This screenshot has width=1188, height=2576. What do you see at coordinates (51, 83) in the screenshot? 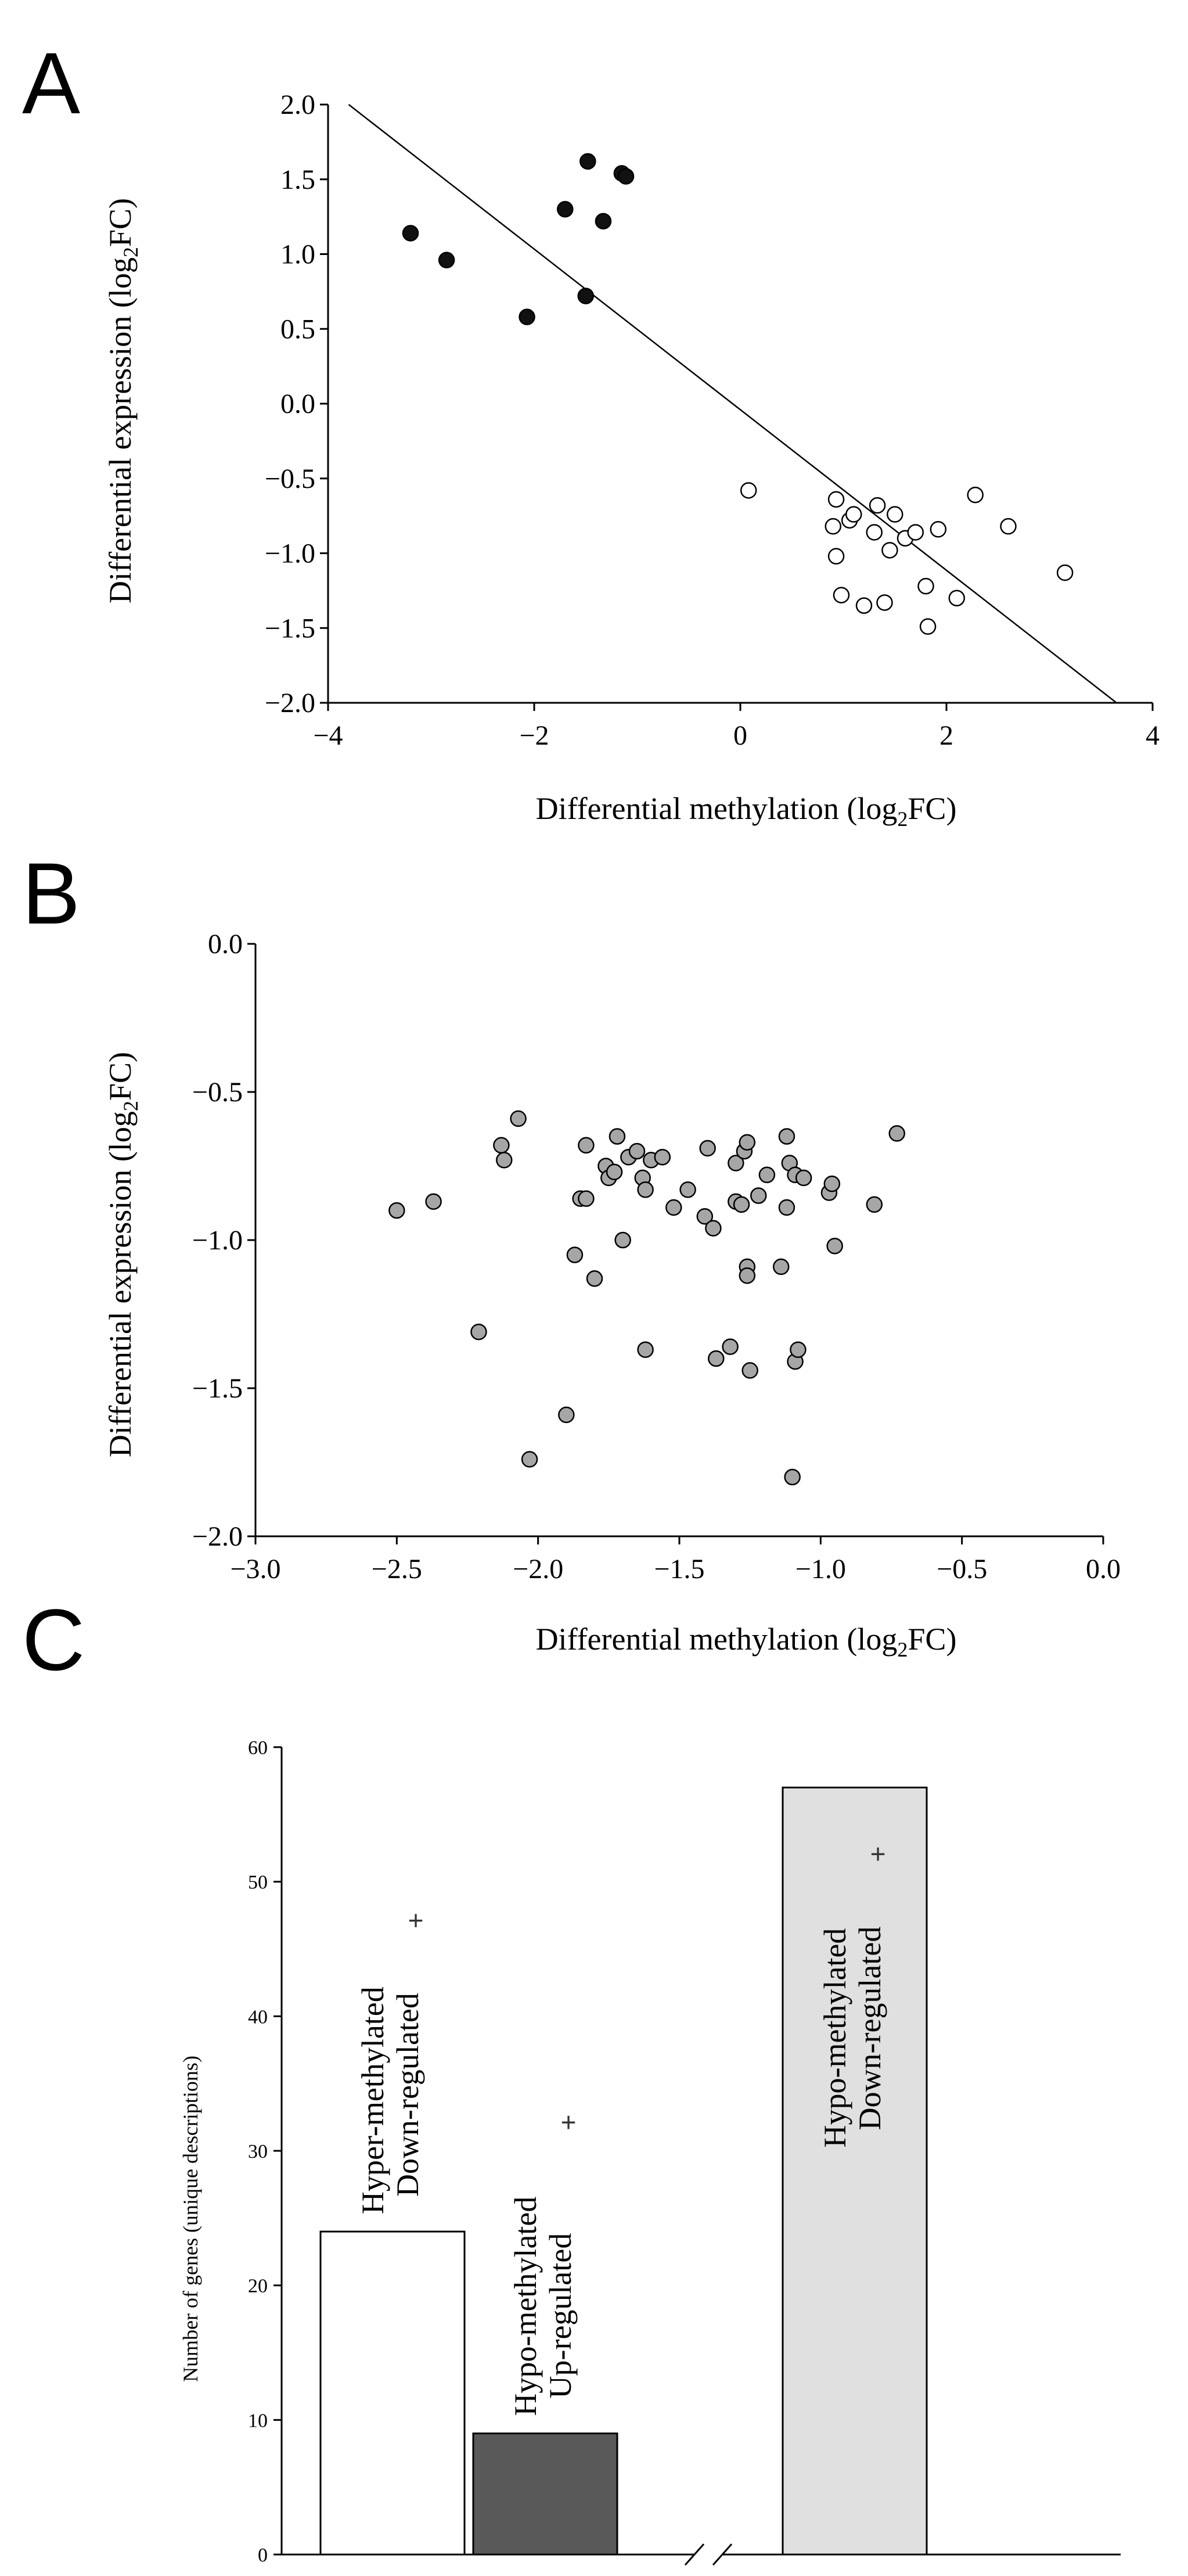
I see `panel-label-a: A` at bounding box center [51, 83].